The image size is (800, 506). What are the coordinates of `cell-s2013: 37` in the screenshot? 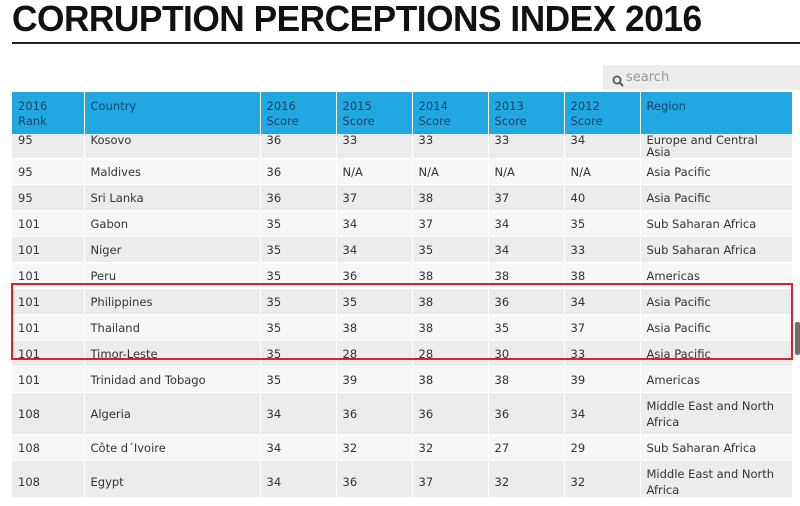 It's located at (526, 197).